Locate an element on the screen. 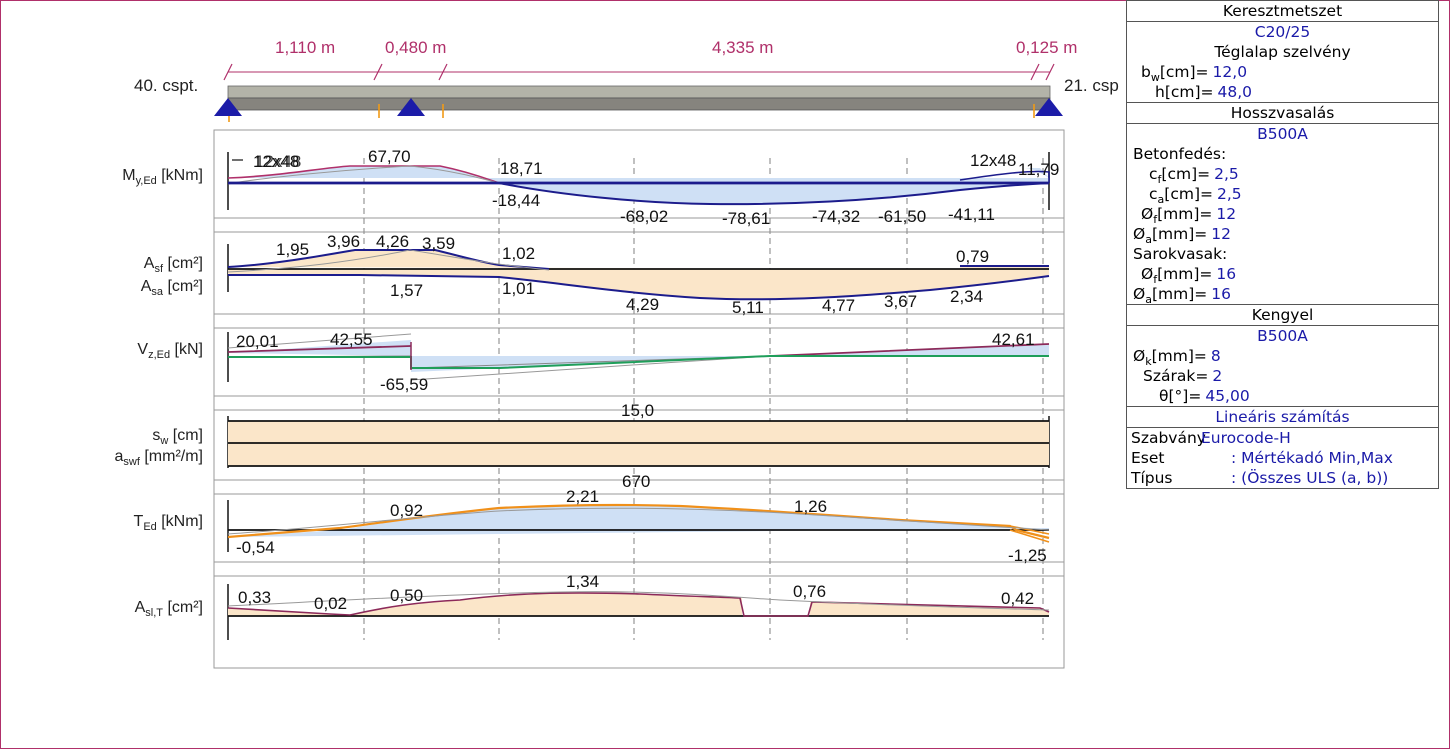 This screenshot has height=749, width=1450. svg-text: 1,95 is located at coordinates (292, 249).